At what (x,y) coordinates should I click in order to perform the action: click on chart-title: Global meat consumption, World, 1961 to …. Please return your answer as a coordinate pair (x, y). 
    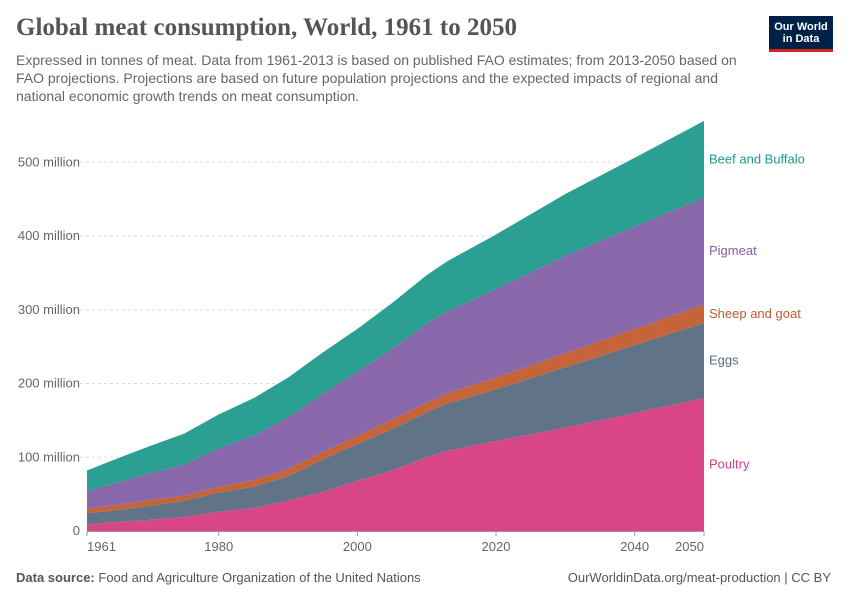
    Looking at the image, I should click on (266, 27).